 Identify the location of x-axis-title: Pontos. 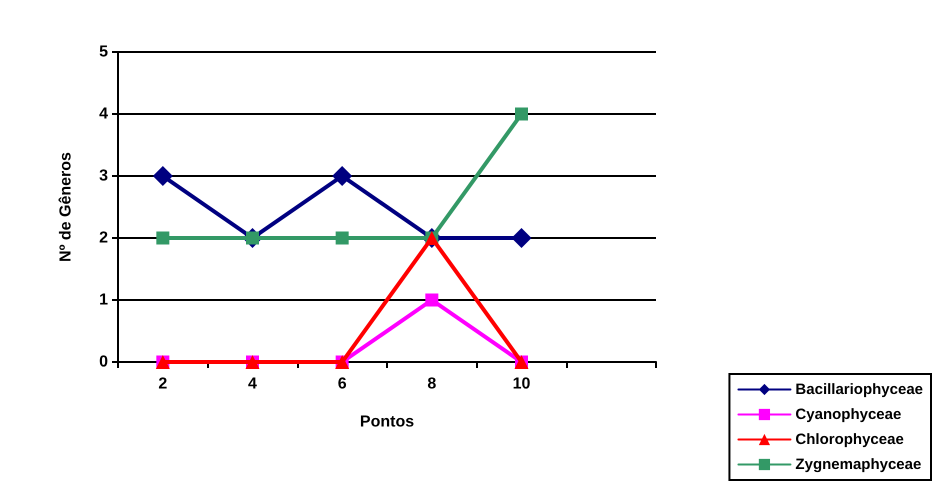
(387, 422).